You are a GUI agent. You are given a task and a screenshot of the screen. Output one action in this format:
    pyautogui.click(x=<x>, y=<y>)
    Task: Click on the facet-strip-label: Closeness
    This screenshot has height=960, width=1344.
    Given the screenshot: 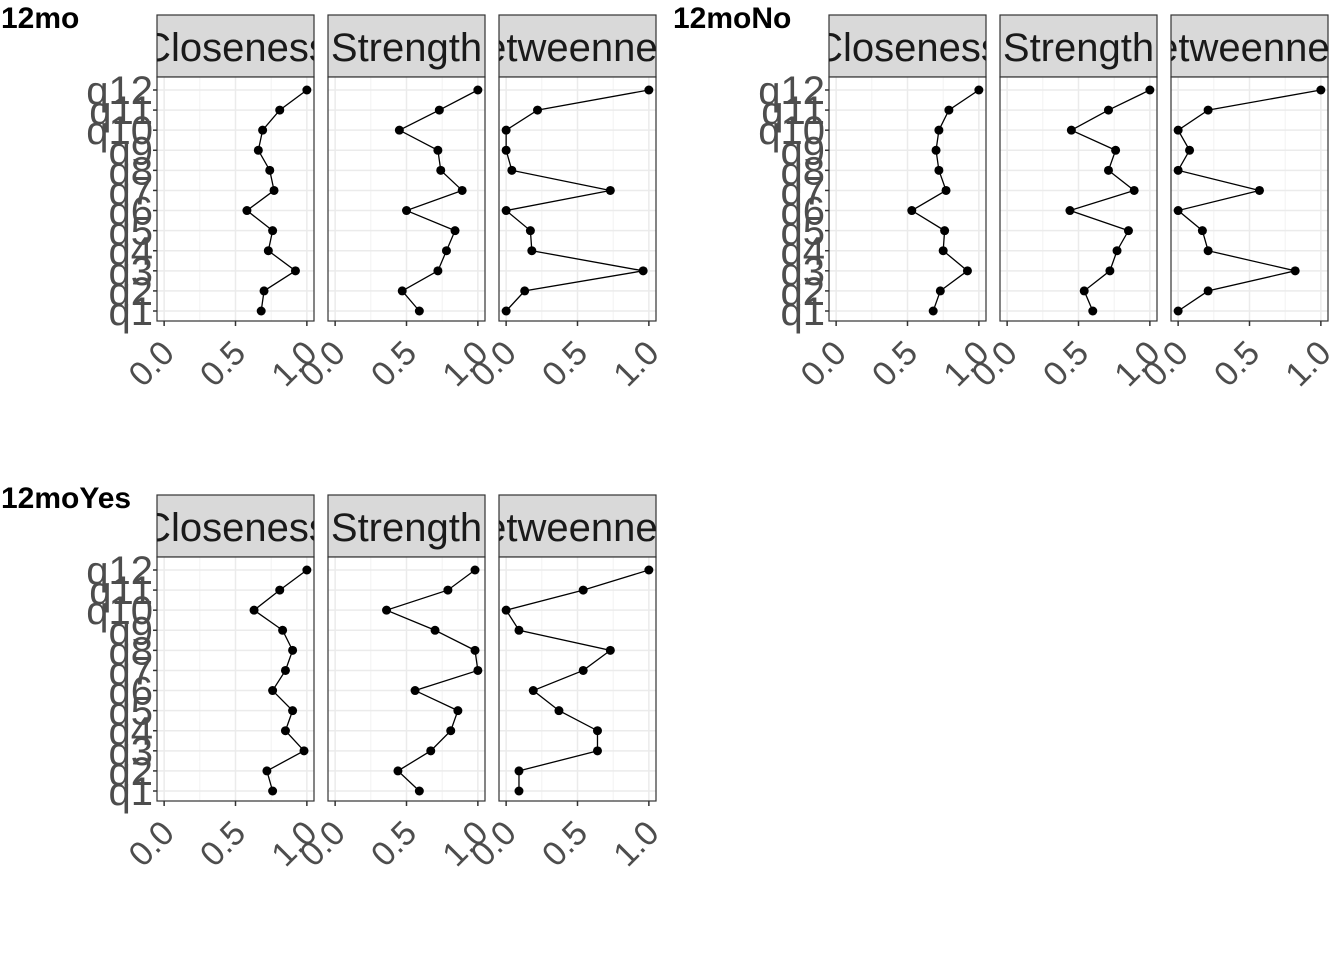 What is the action you would take?
    pyautogui.click(x=235, y=528)
    